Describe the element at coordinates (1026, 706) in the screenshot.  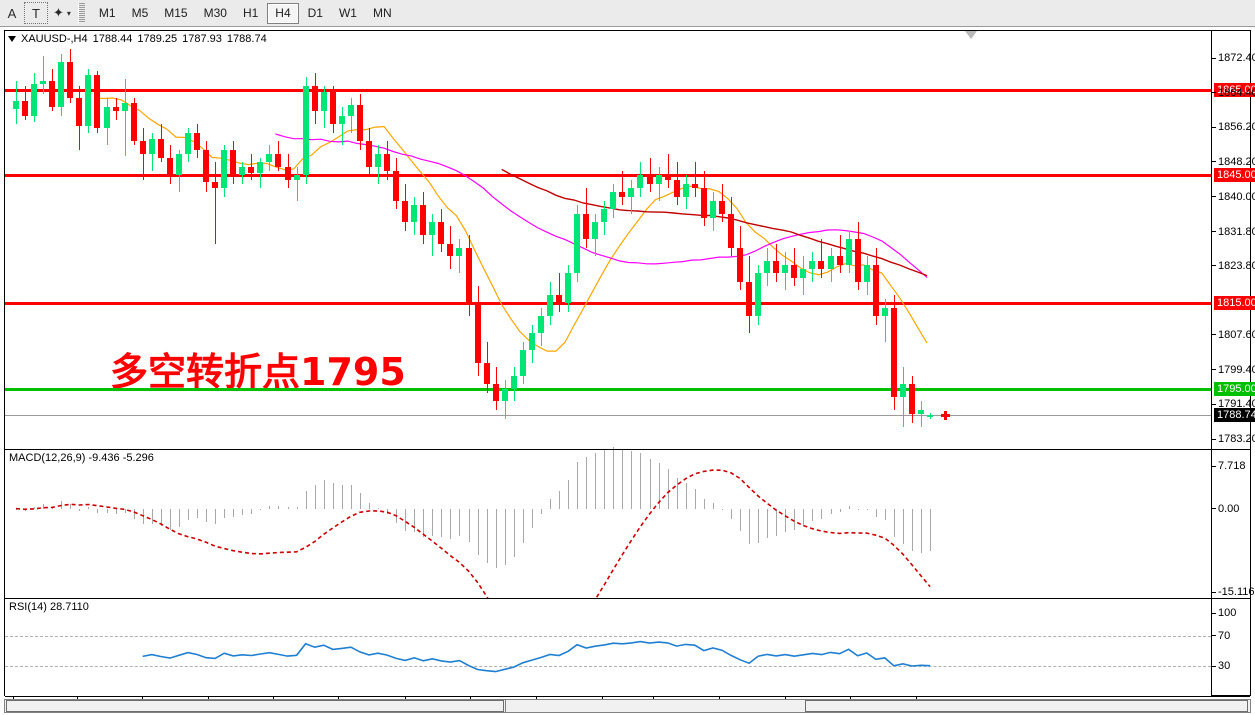
I see `scrollbar-thumb-right` at that location.